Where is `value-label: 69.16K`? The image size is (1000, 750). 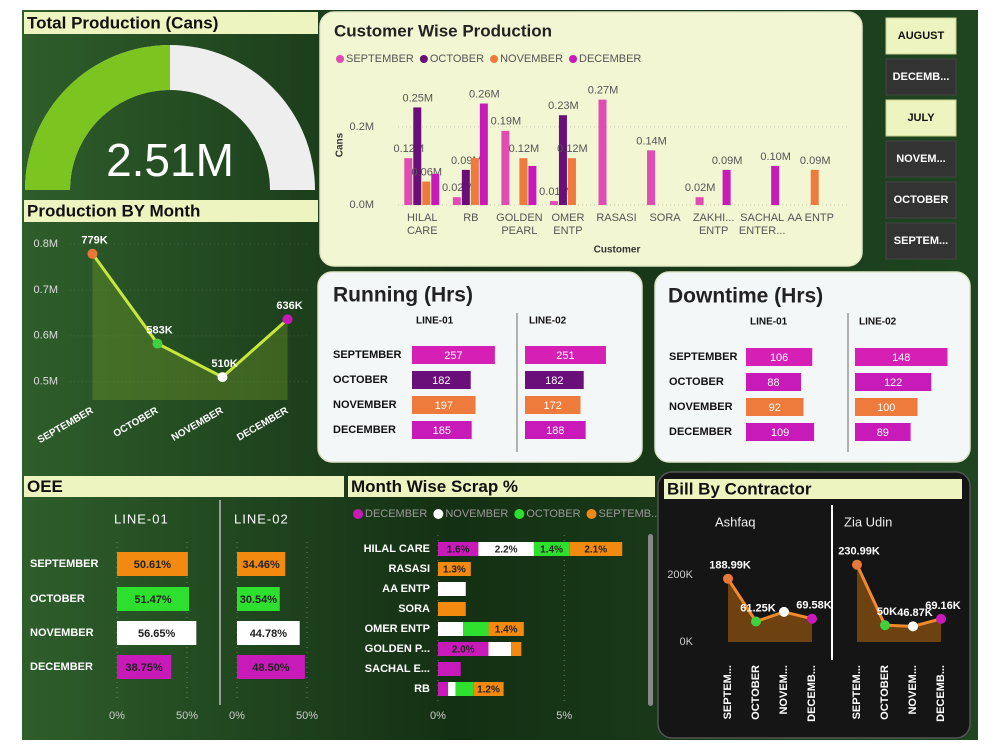 value-label: 69.16K is located at coordinates (943, 606).